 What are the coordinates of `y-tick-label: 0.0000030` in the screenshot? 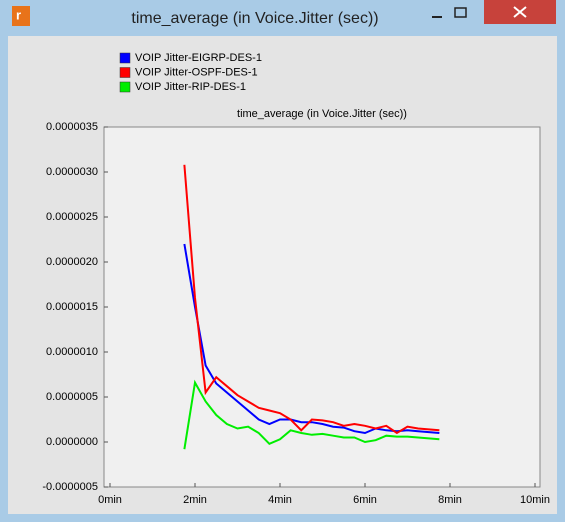 It's located at (72, 172).